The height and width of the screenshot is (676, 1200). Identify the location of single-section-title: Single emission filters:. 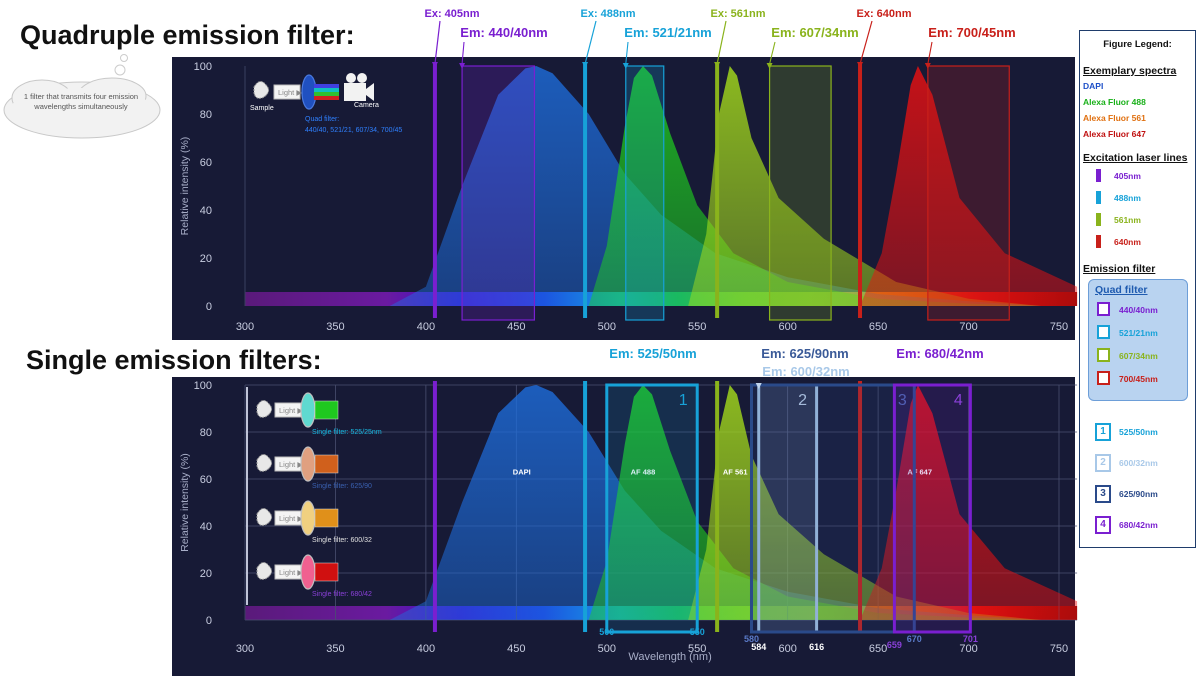
(174, 360).